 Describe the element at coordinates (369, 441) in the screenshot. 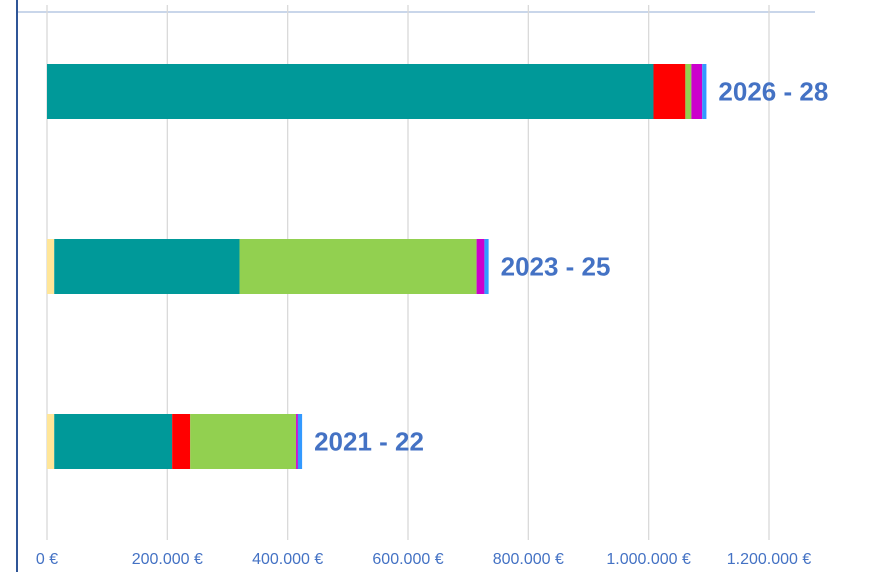

I see `category-label: 2021 - 22` at that location.